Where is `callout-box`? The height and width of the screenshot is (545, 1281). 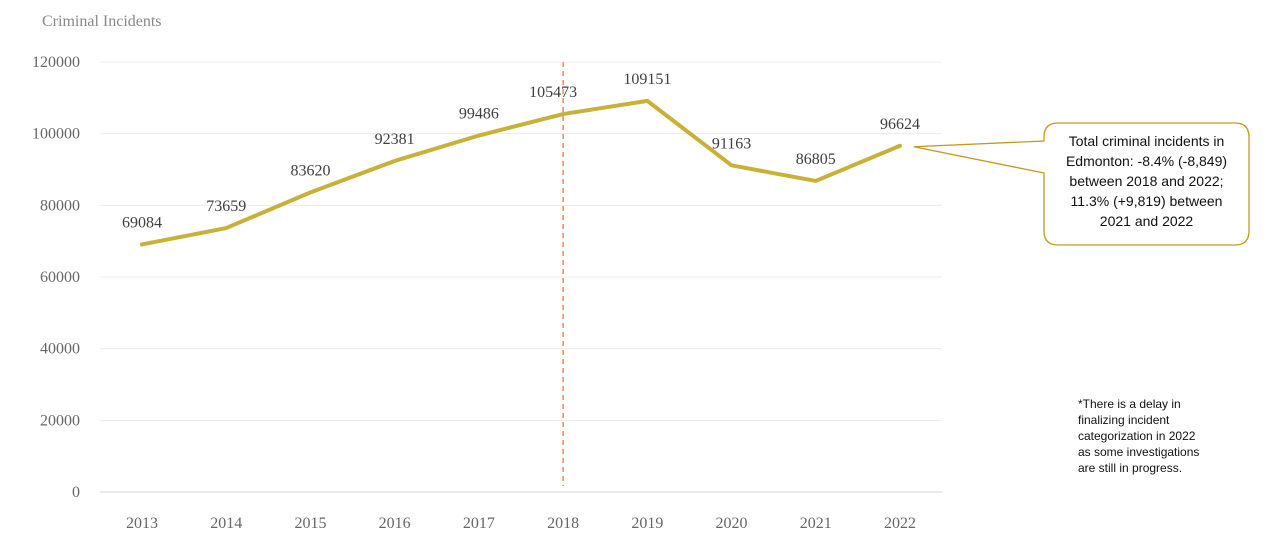
callout-box is located at coordinates (1081, 184).